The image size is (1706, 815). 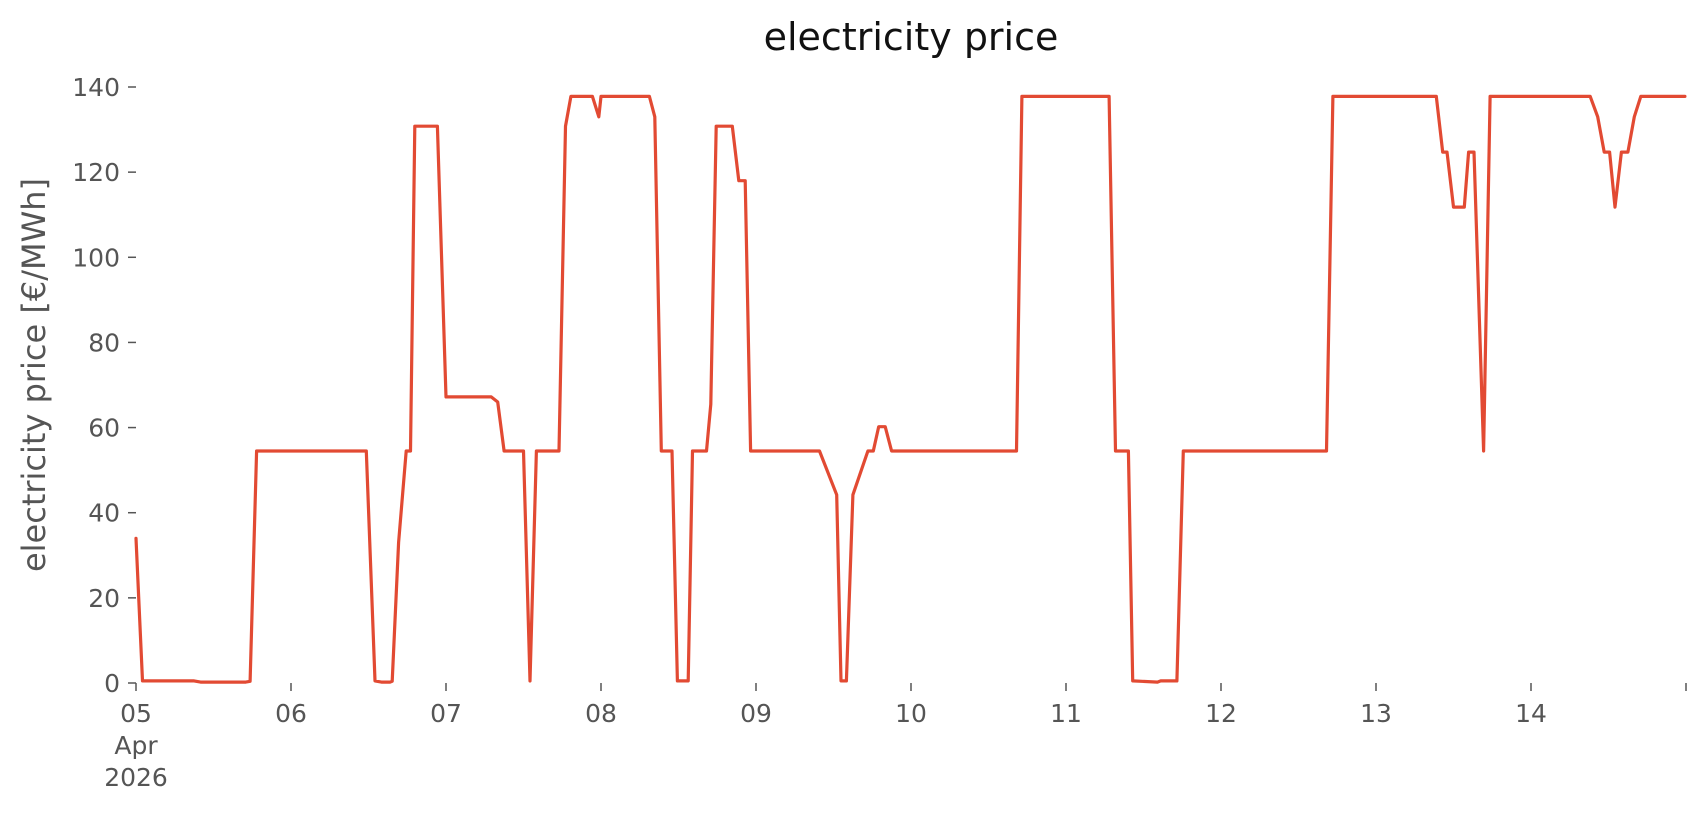 What do you see at coordinates (96, 257) in the screenshot?
I see `y-tick-label: 100` at bounding box center [96, 257].